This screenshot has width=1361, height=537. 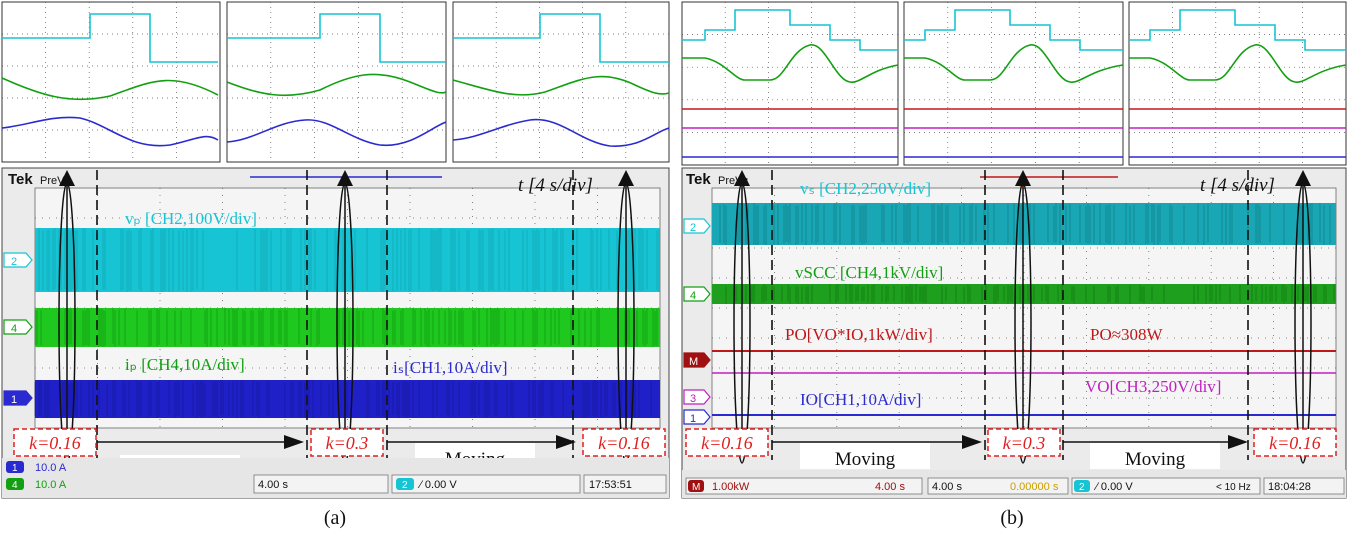 What do you see at coordinates (1237, 83) in the screenshot?
I see `zoom-window-b3` at bounding box center [1237, 83].